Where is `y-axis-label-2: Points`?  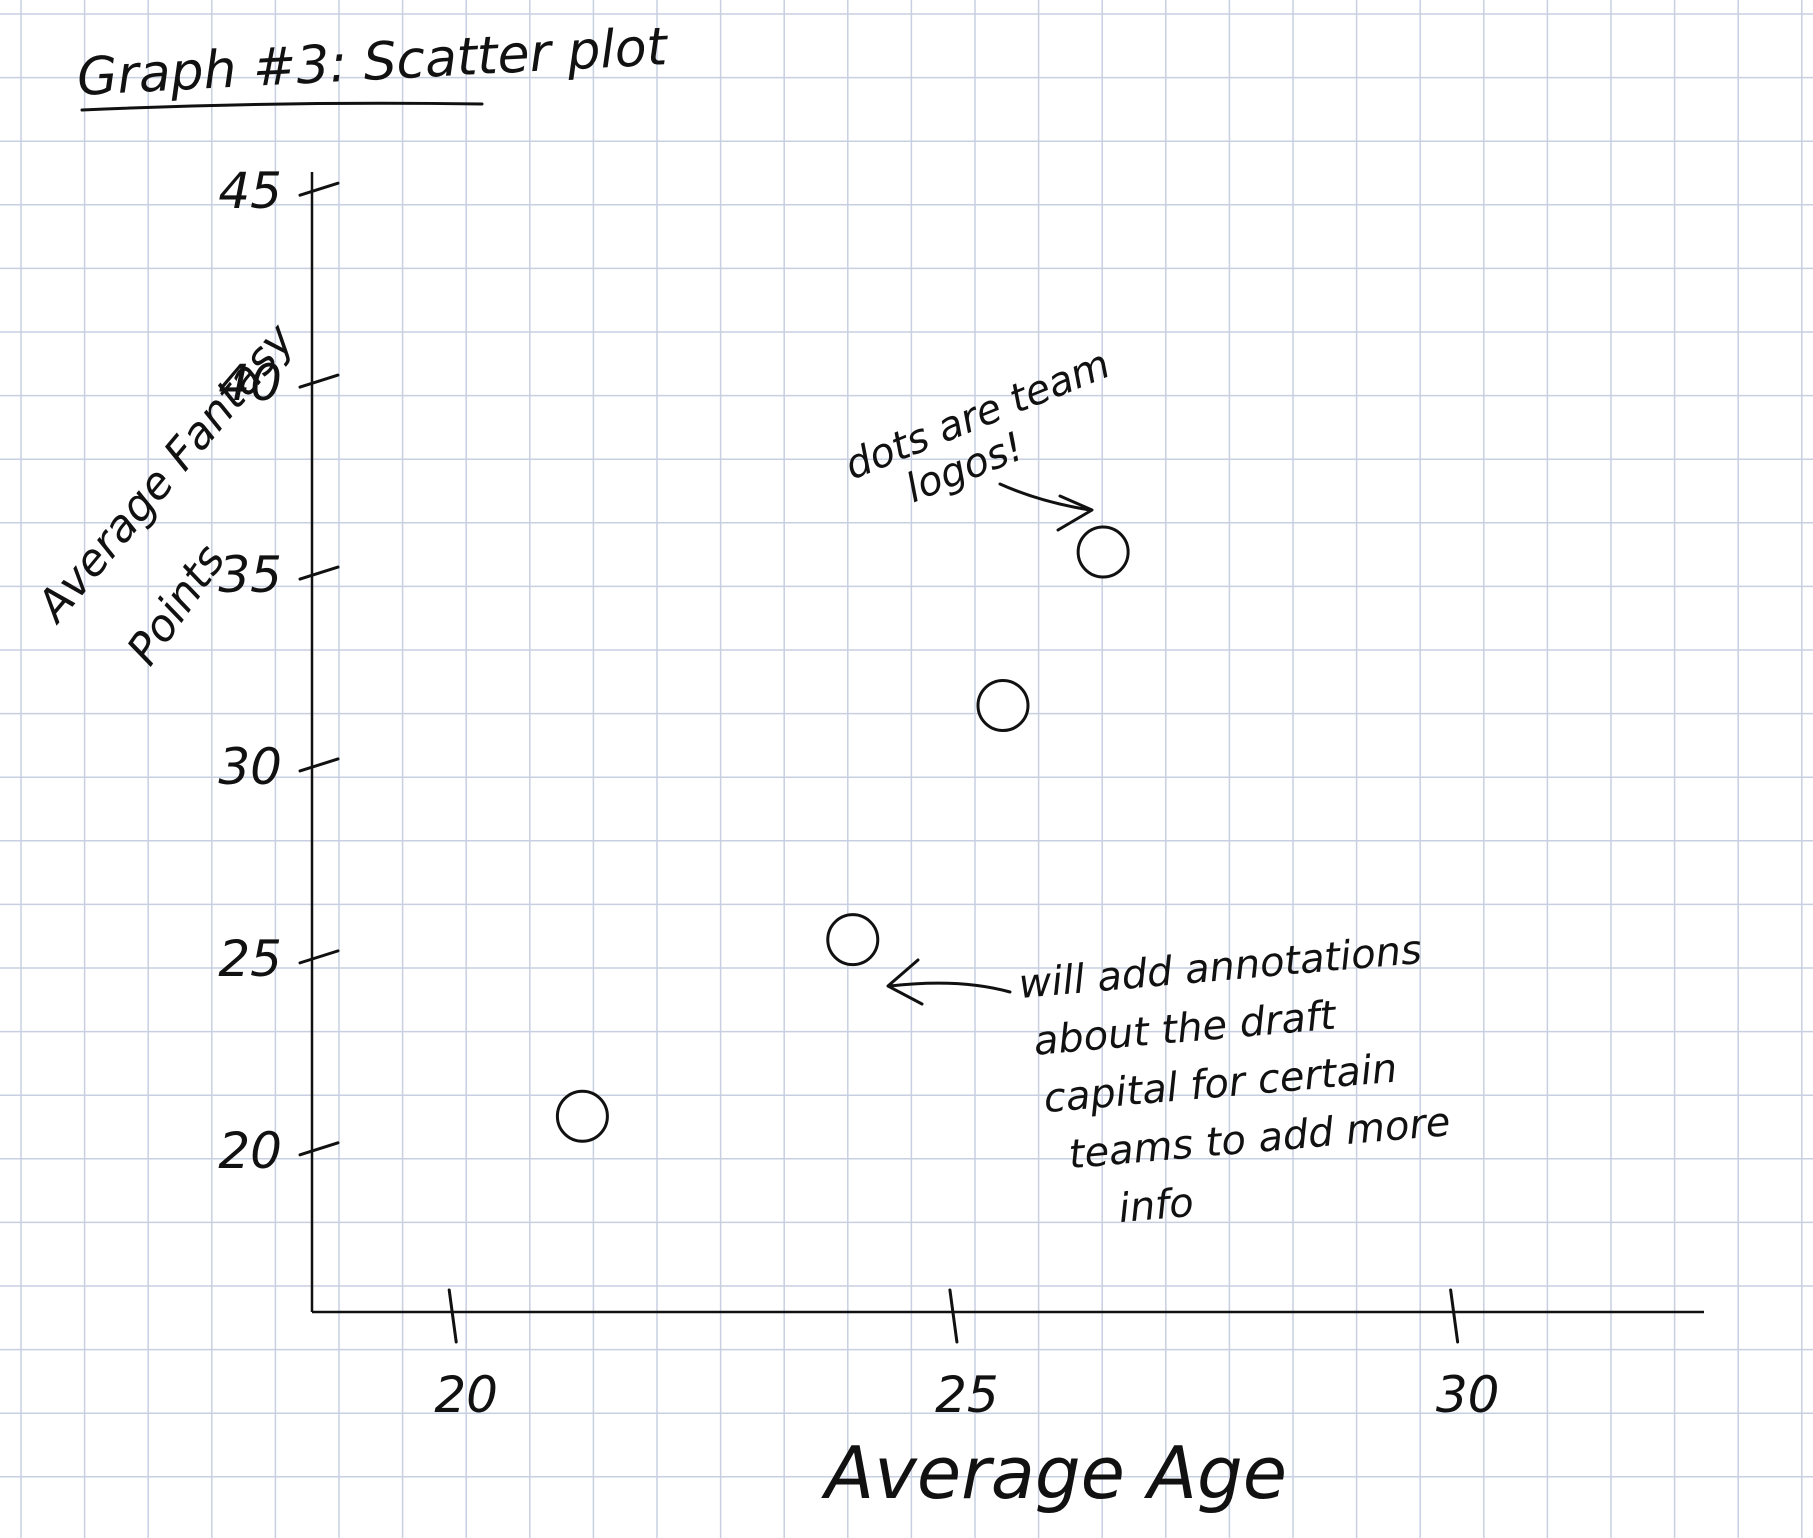 y-axis-label-2: Points is located at coordinates (176, 604).